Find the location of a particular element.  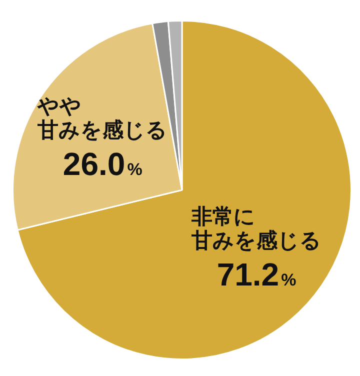

data-label: 71.2% is located at coordinates (256, 274).